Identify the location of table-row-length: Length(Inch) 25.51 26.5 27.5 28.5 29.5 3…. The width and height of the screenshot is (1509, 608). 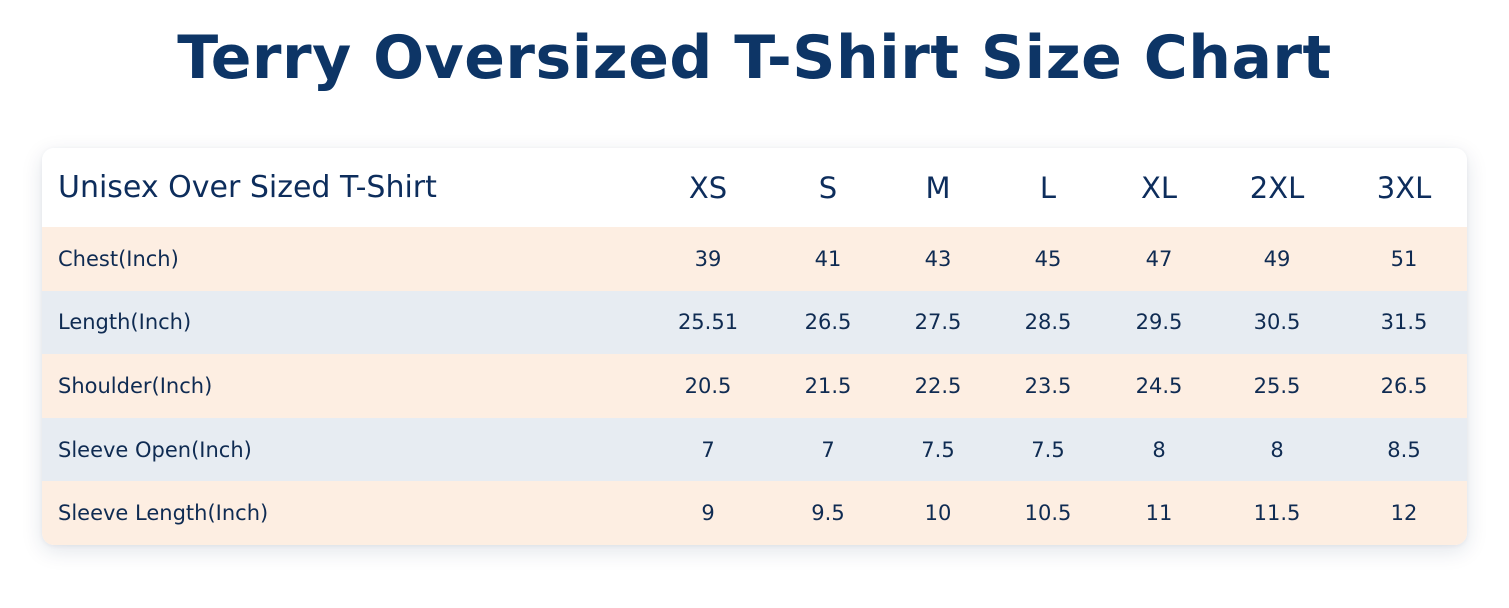
(754, 322).